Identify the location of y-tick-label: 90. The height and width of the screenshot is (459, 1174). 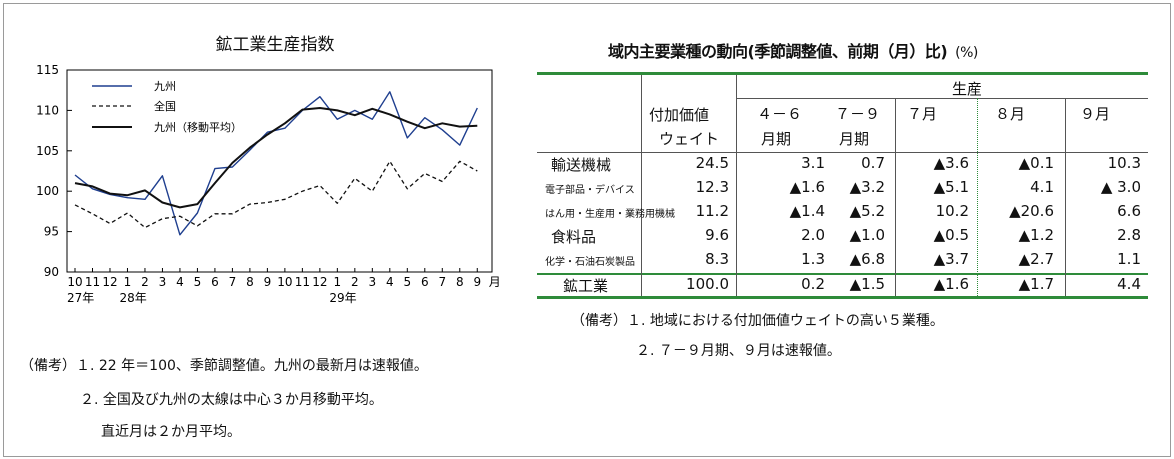
(51, 272).